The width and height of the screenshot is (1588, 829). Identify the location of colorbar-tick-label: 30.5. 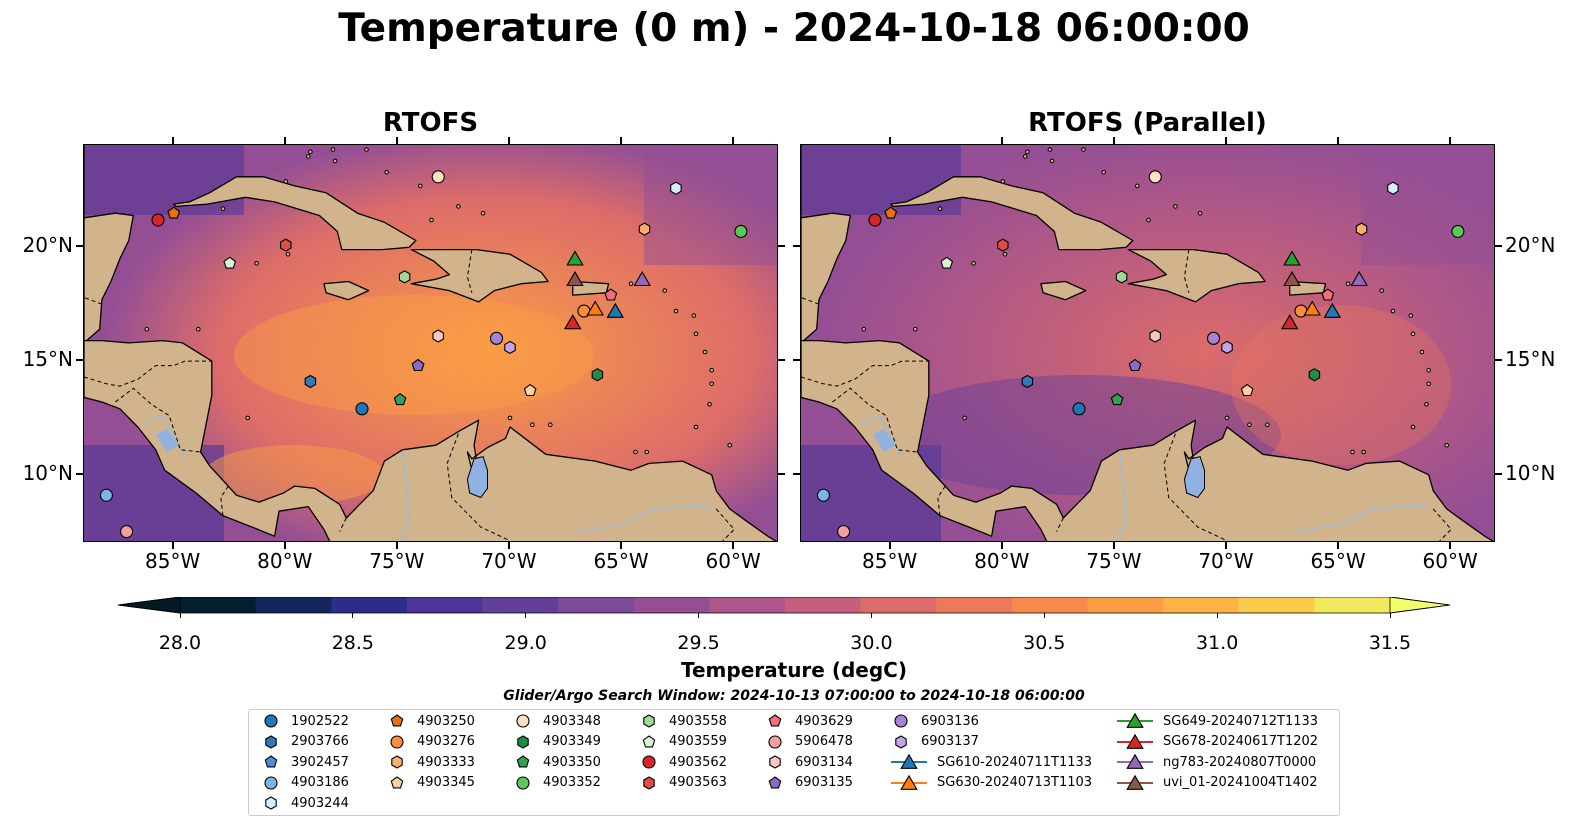
(1044, 643).